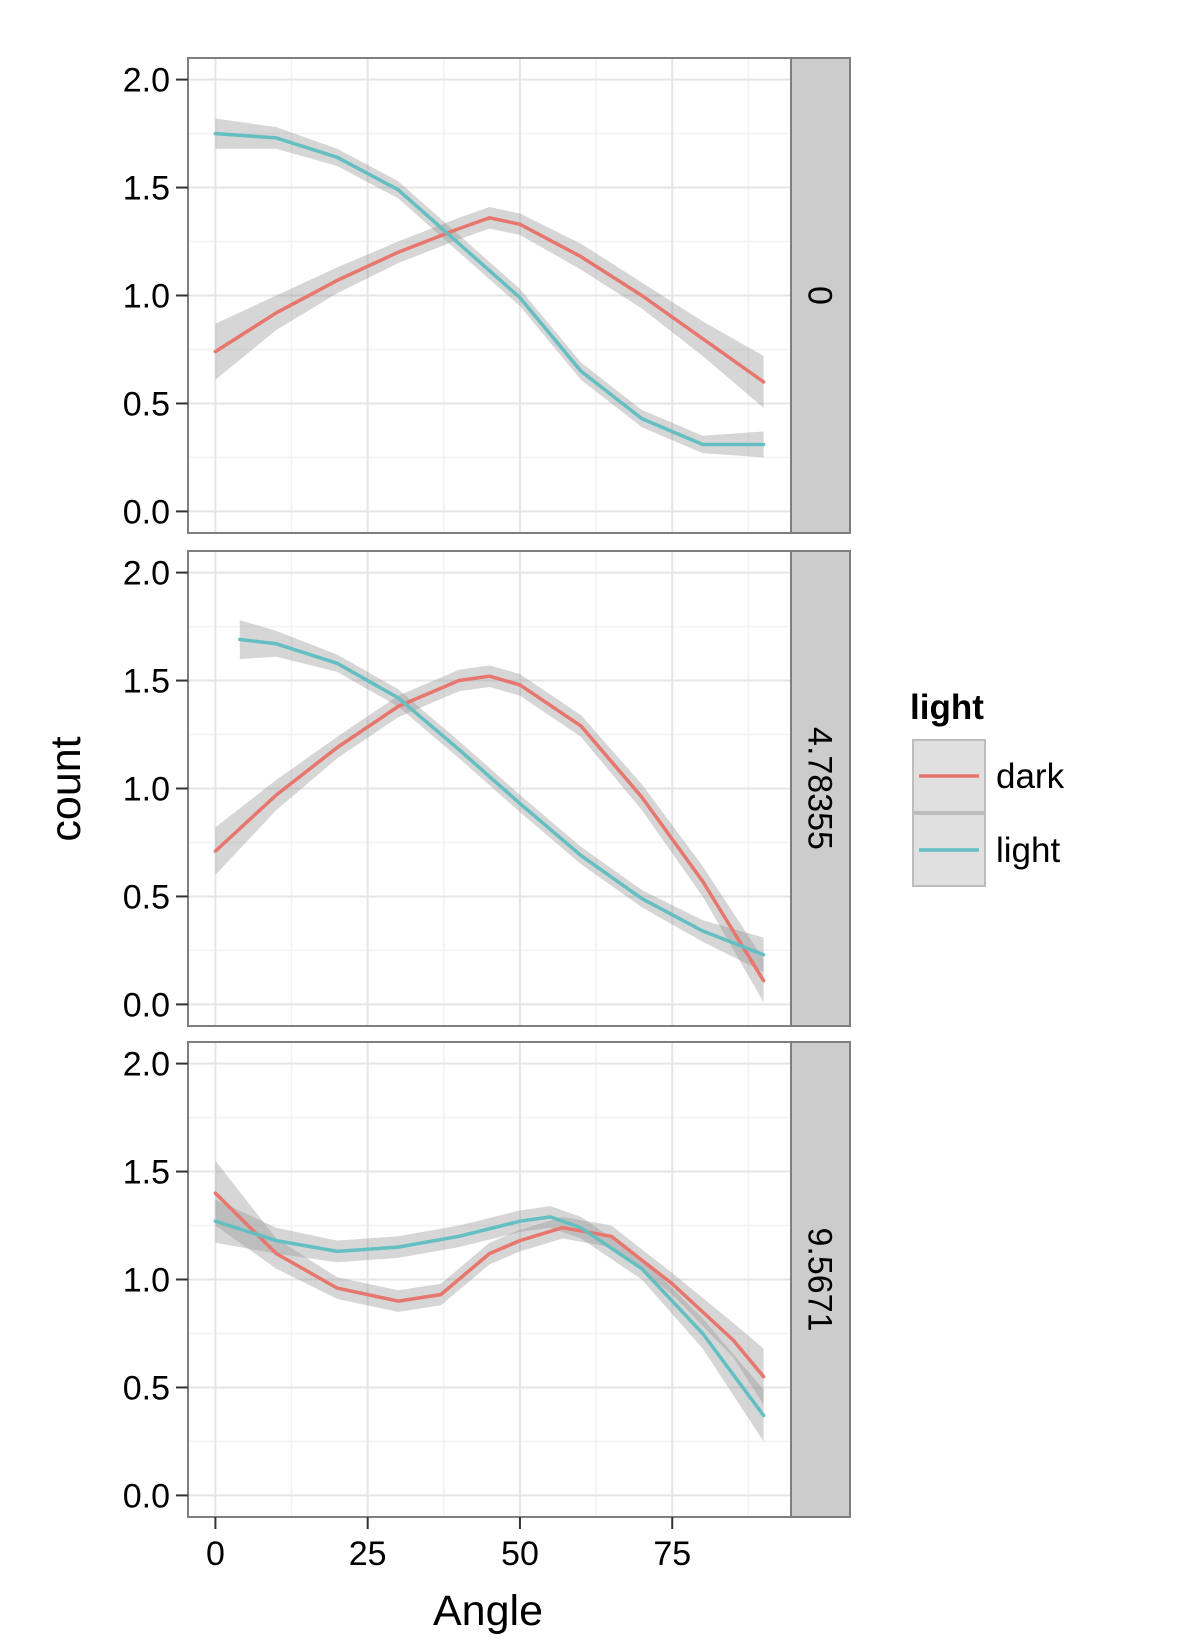  I want to click on legend: light dark light, so click(987, 787).